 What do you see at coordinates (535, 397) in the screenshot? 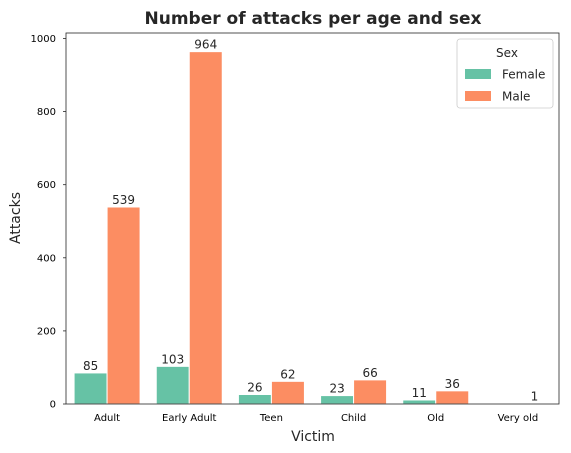
I see `data-label-male-5: 1` at bounding box center [535, 397].